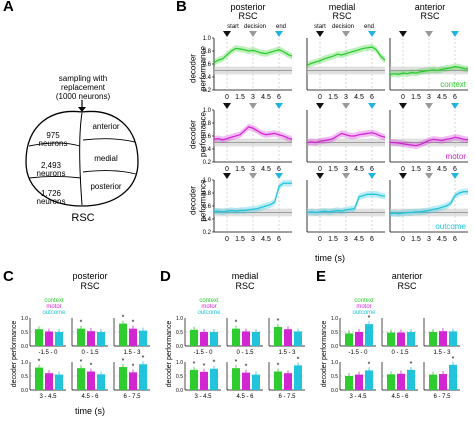 The image size is (474, 424). I want to click on neurons-unit-posterior: neurons, so click(51, 201).